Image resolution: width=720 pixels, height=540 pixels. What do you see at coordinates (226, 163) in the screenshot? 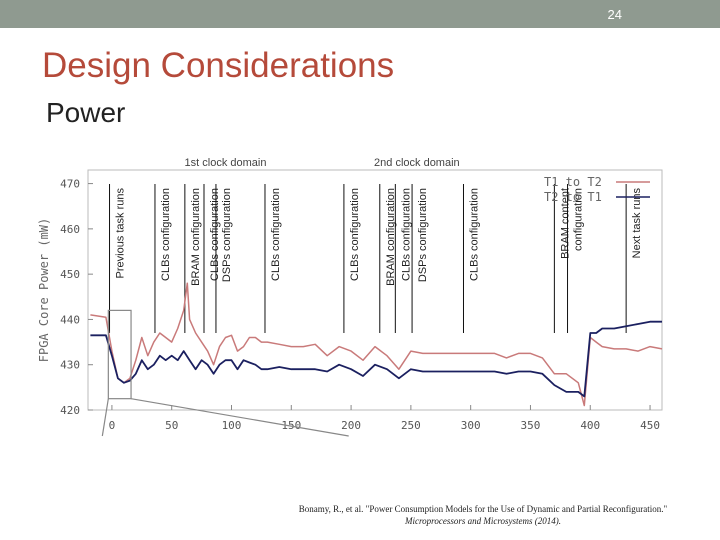
I see `clock-domain-label: 1st clock domain` at bounding box center [226, 163].